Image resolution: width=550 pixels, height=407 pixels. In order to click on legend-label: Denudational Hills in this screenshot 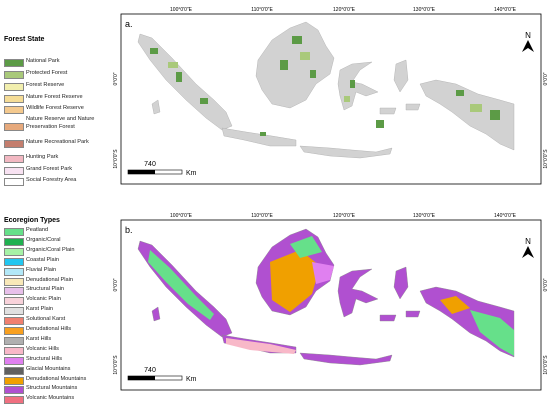, I will do `click(49, 329)`.